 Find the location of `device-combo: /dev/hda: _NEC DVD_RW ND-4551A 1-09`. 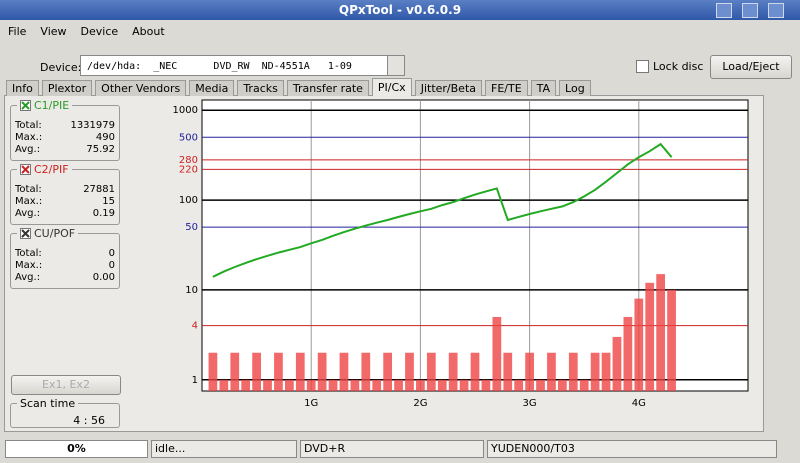

device-combo: /dev/hda: _NEC DVD_RW ND-4551A 1-09 is located at coordinates (242, 65).